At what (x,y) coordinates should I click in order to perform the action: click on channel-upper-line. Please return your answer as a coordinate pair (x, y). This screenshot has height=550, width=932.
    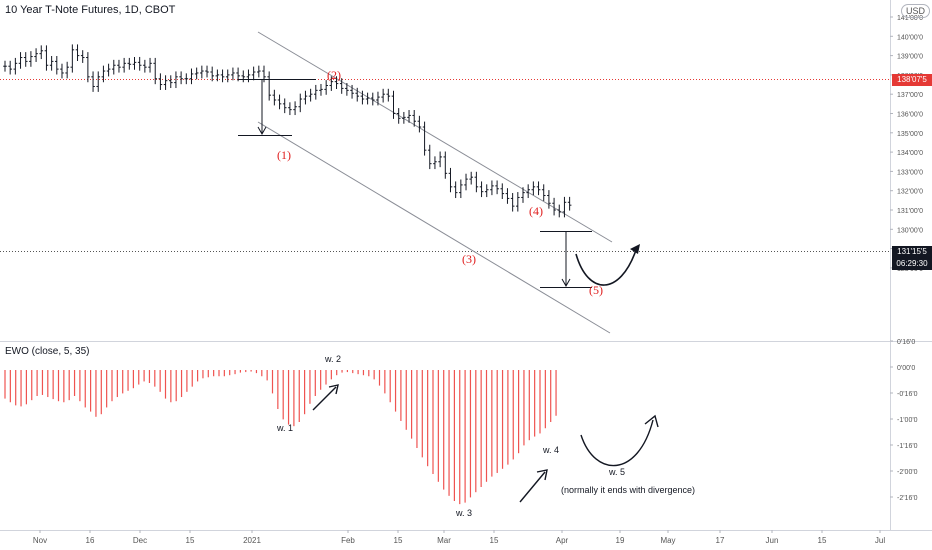
    Looking at the image, I should click on (435, 137).